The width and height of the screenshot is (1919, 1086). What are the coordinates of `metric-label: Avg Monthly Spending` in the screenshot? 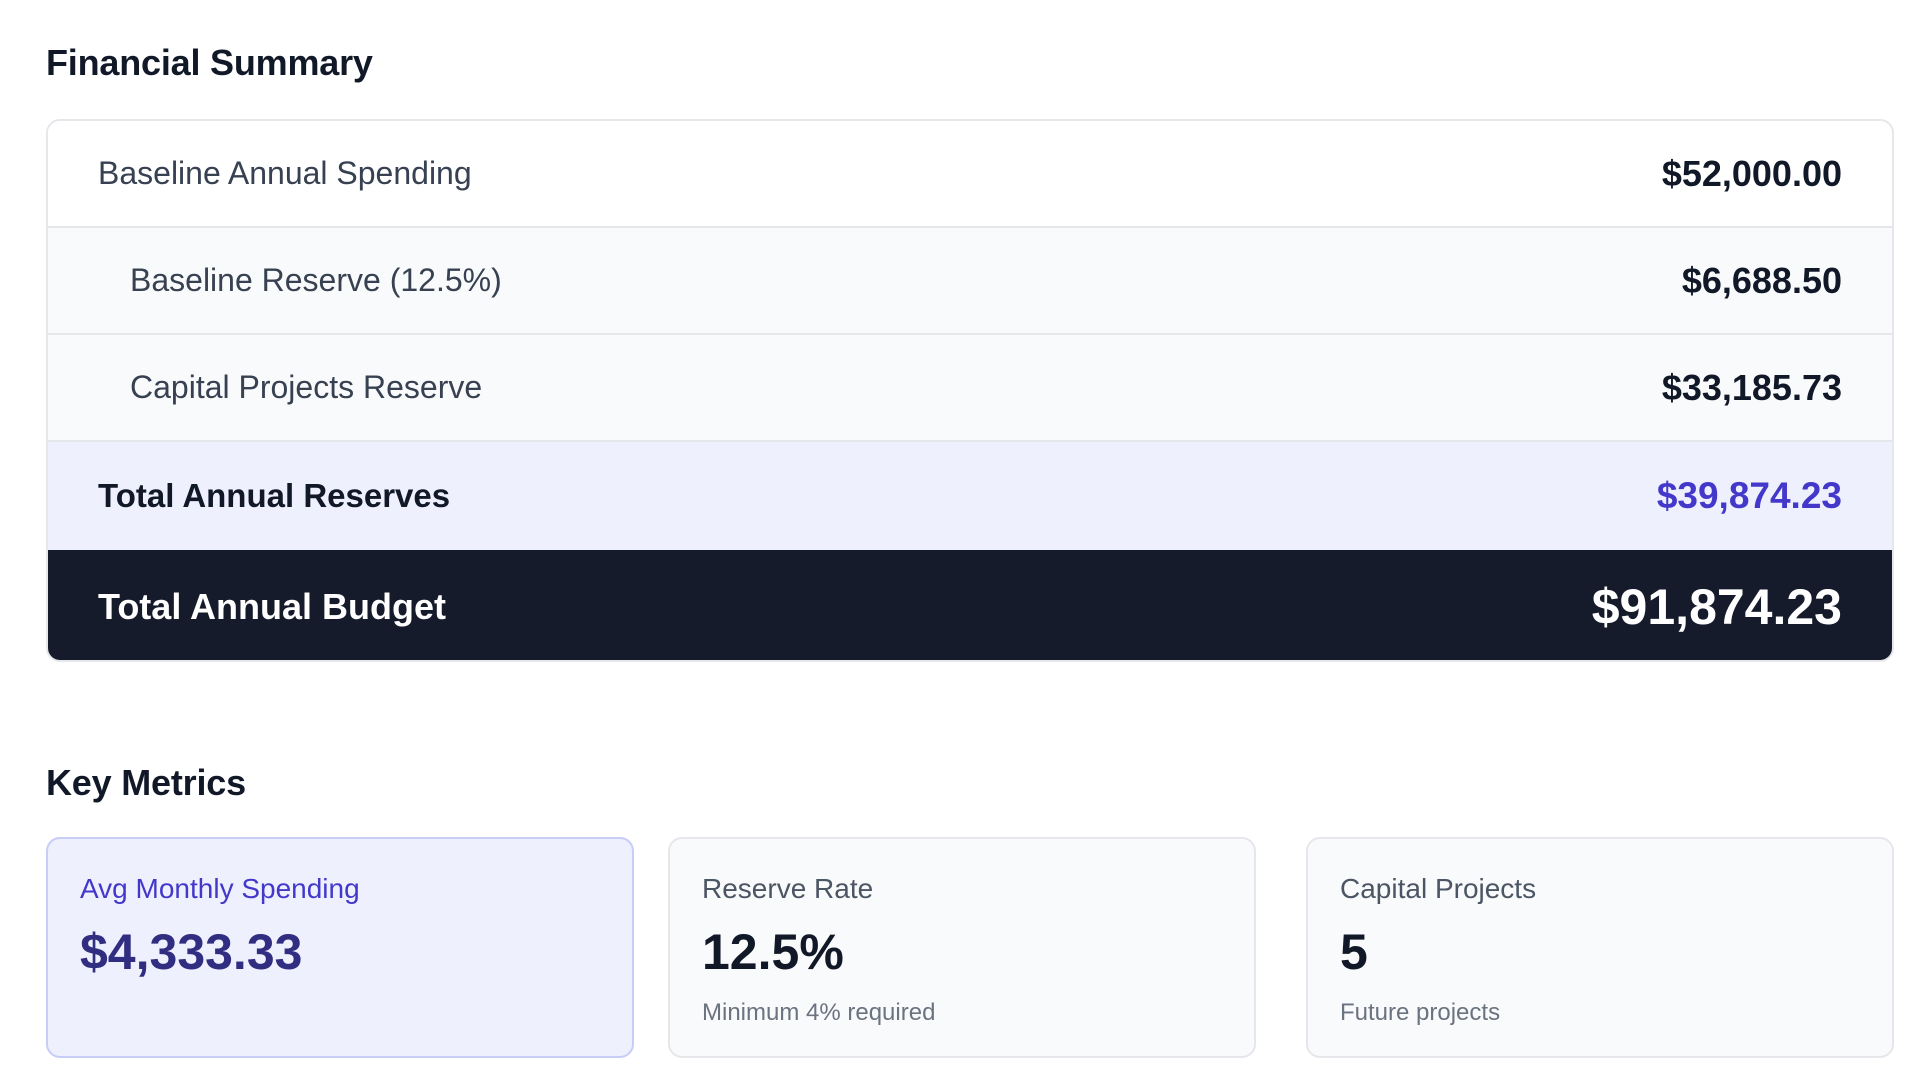 It's located at (220, 888).